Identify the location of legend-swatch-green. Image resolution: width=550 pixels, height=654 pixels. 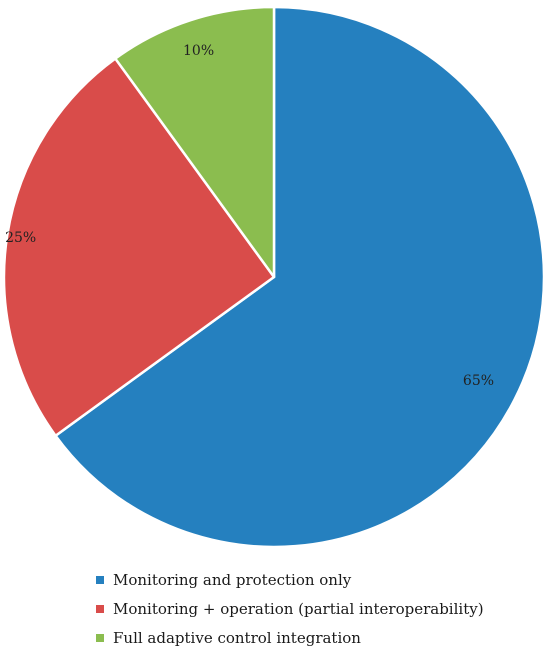
(100, 637).